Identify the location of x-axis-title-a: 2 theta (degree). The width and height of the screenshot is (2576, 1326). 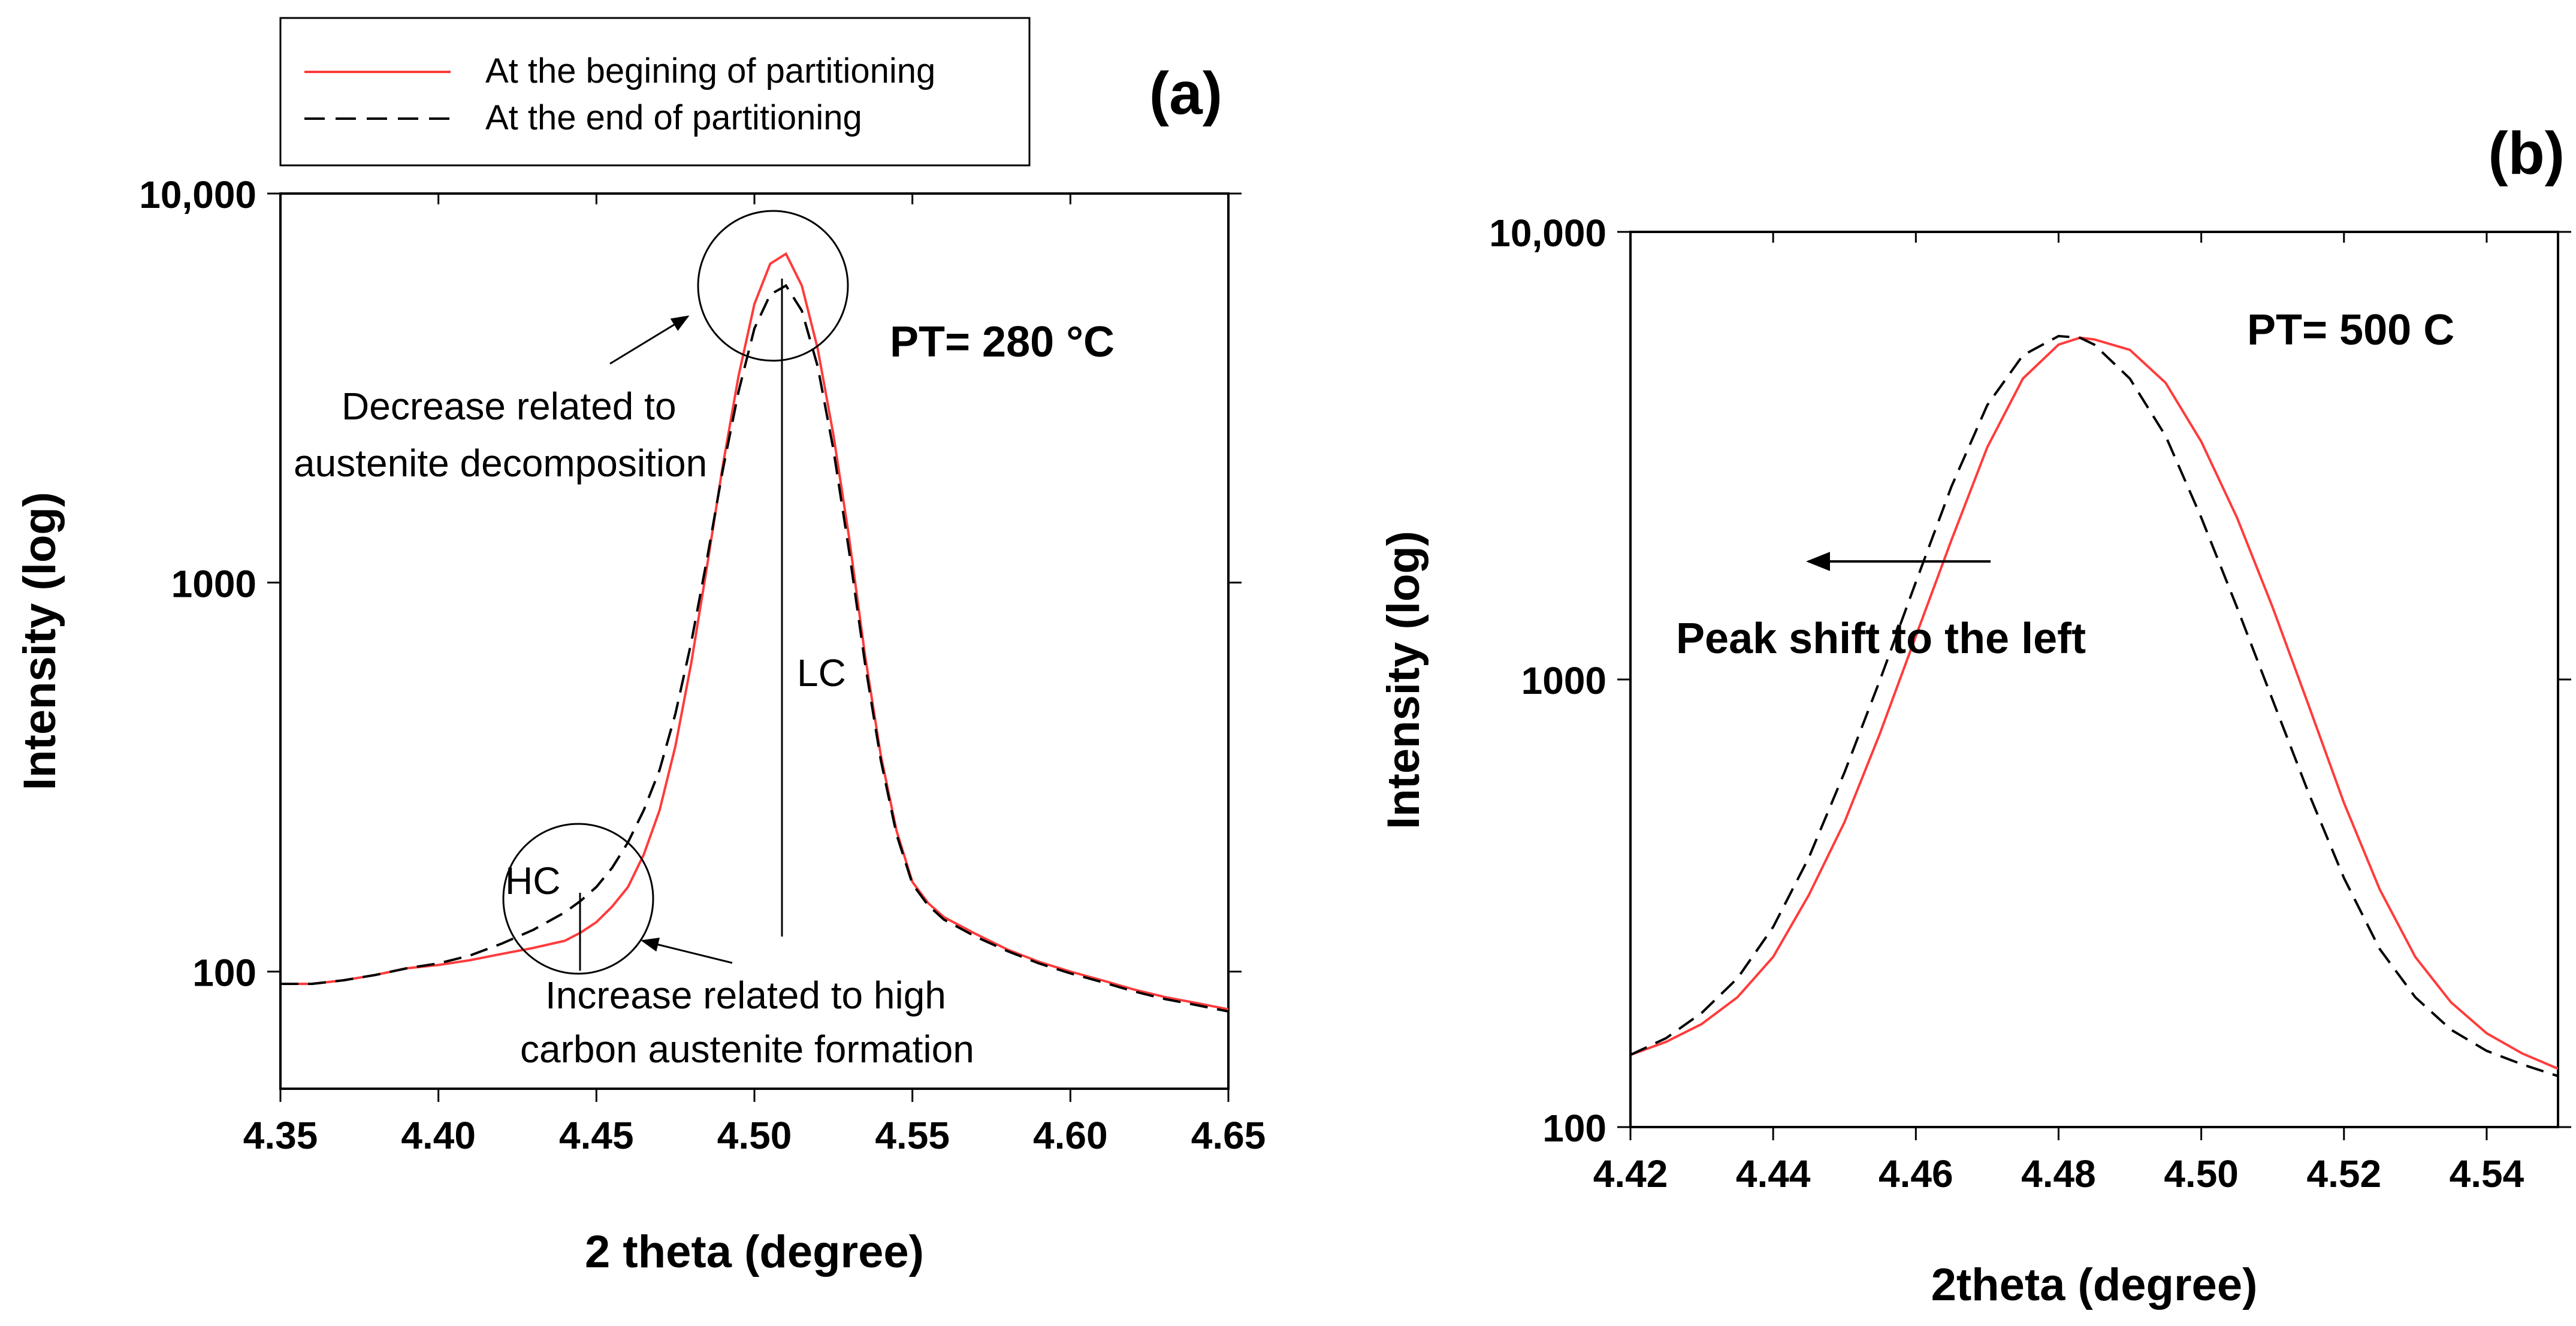
(755, 1252).